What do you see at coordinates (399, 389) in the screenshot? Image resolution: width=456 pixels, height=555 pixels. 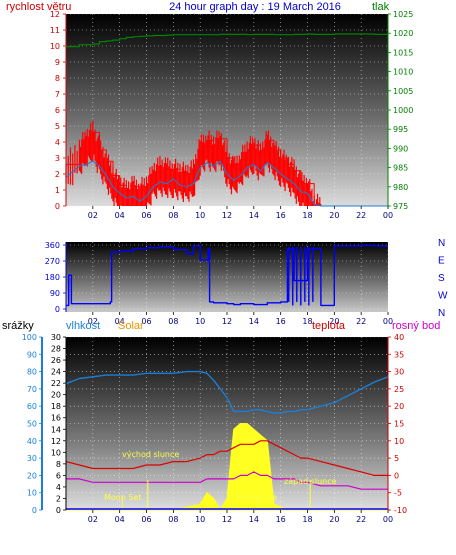 I see `temperature-y-tick-label: 25` at bounding box center [399, 389].